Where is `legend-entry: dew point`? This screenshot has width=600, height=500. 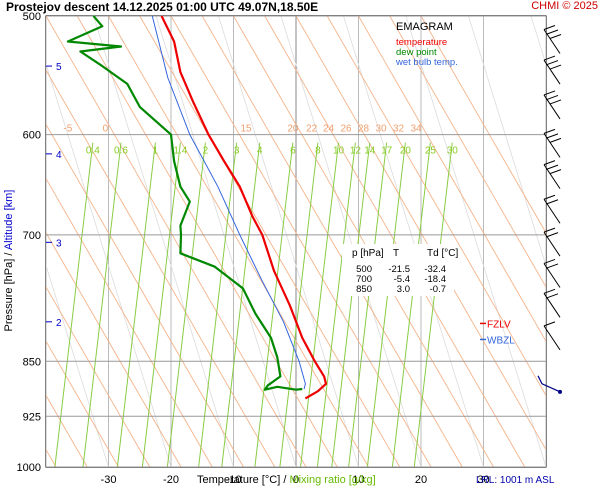
legend-entry: dew point is located at coordinates (416, 52).